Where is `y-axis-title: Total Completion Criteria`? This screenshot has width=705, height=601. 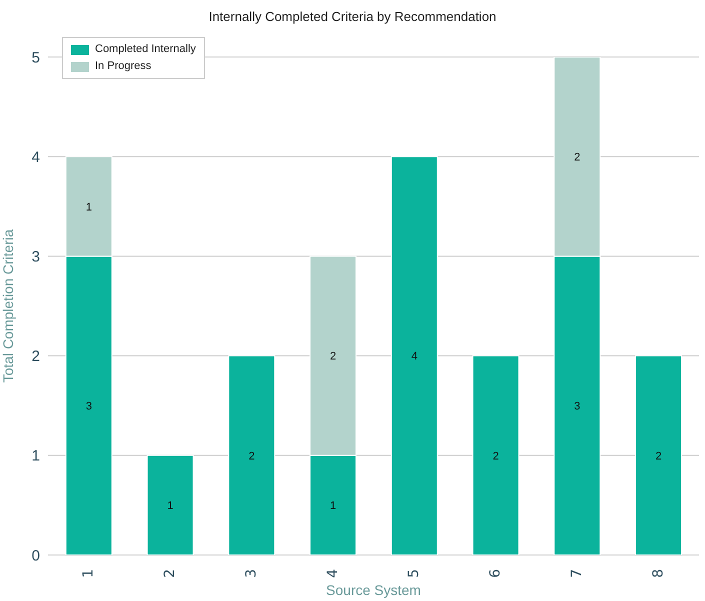
y-axis-title: Total Completion Criteria is located at coordinates (8, 306).